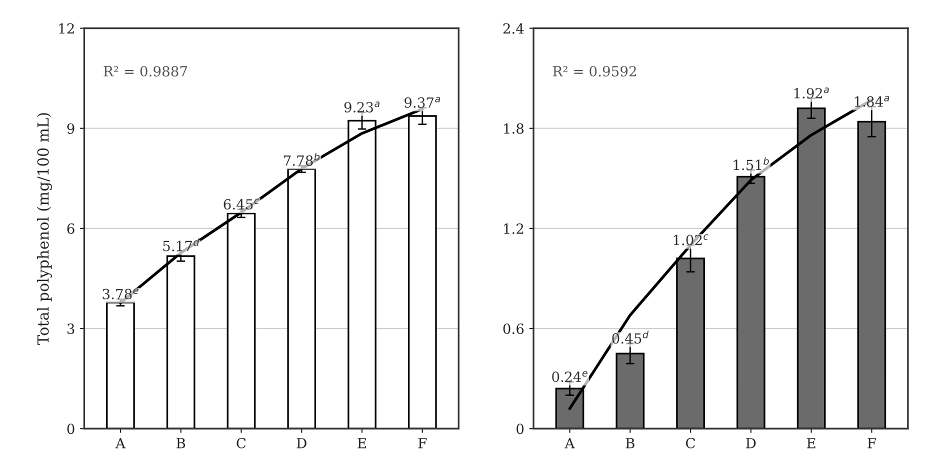 Image resolution: width=936 pixels, height=471 pixels. What do you see at coordinates (422, 102) in the screenshot?
I see `data-label: 9.37$^{a}$` at bounding box center [422, 102].